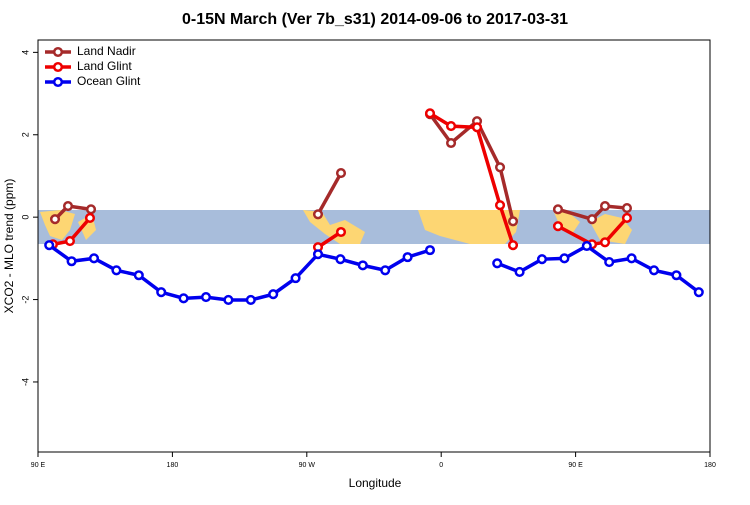  Describe the element at coordinates (307, 465) in the screenshot. I see `x-tick-label: 90 W` at that location.